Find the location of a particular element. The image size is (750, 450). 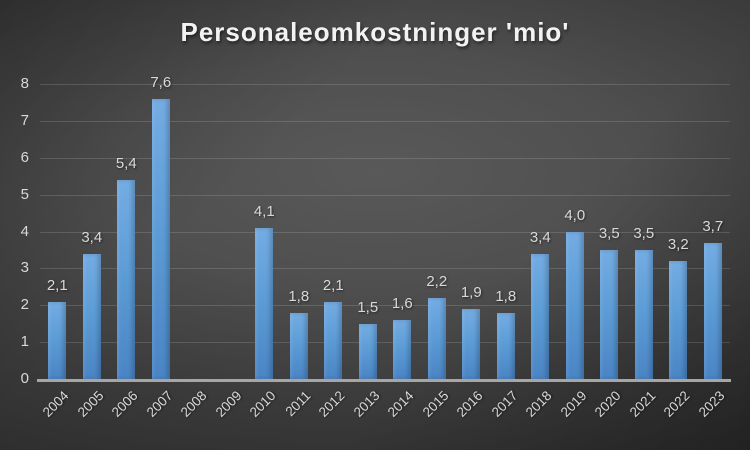

x-axis-line is located at coordinates (384, 380).